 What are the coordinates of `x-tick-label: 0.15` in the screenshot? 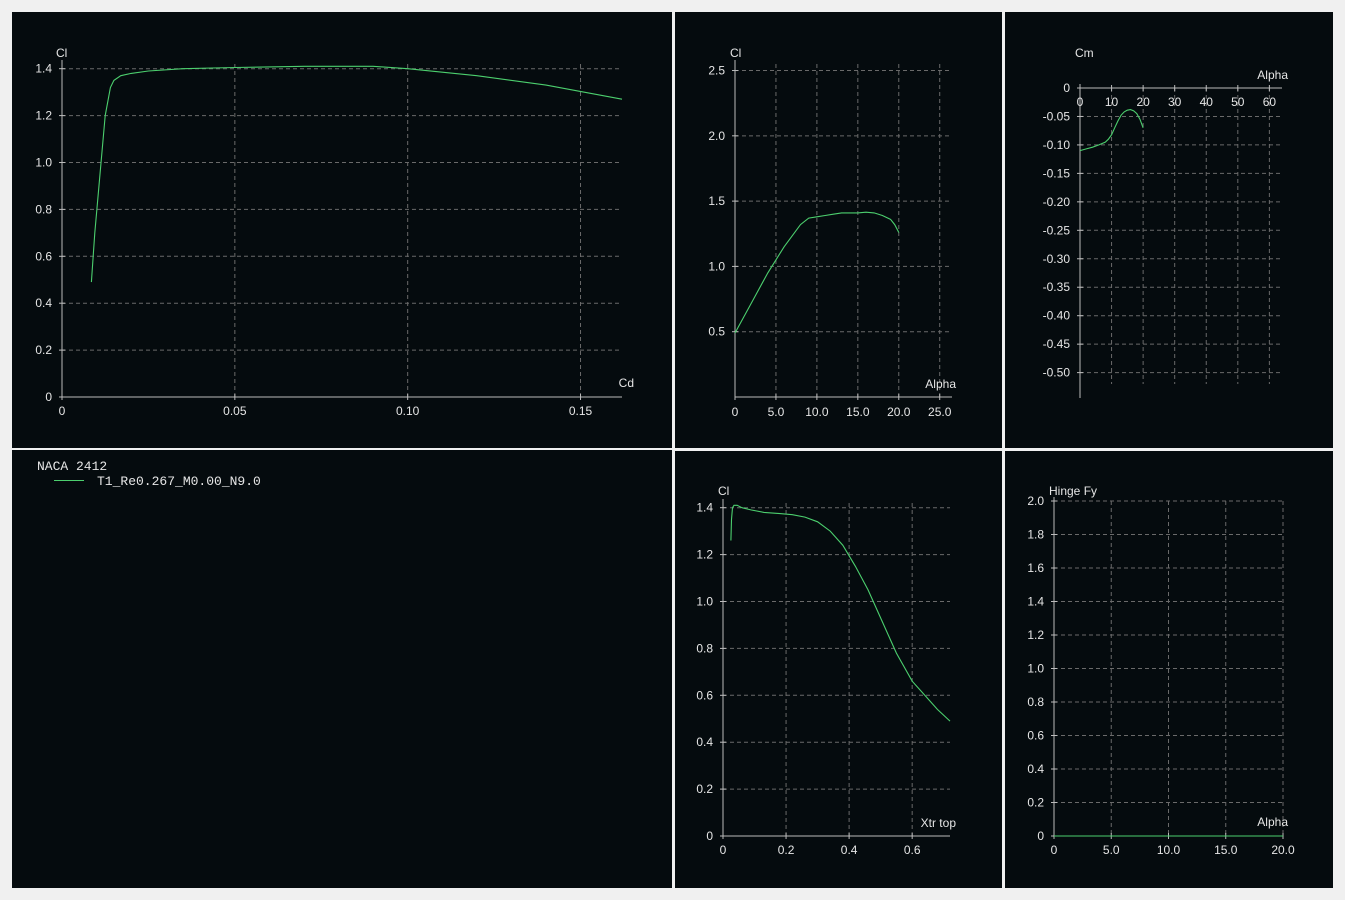 It's located at (581, 411).